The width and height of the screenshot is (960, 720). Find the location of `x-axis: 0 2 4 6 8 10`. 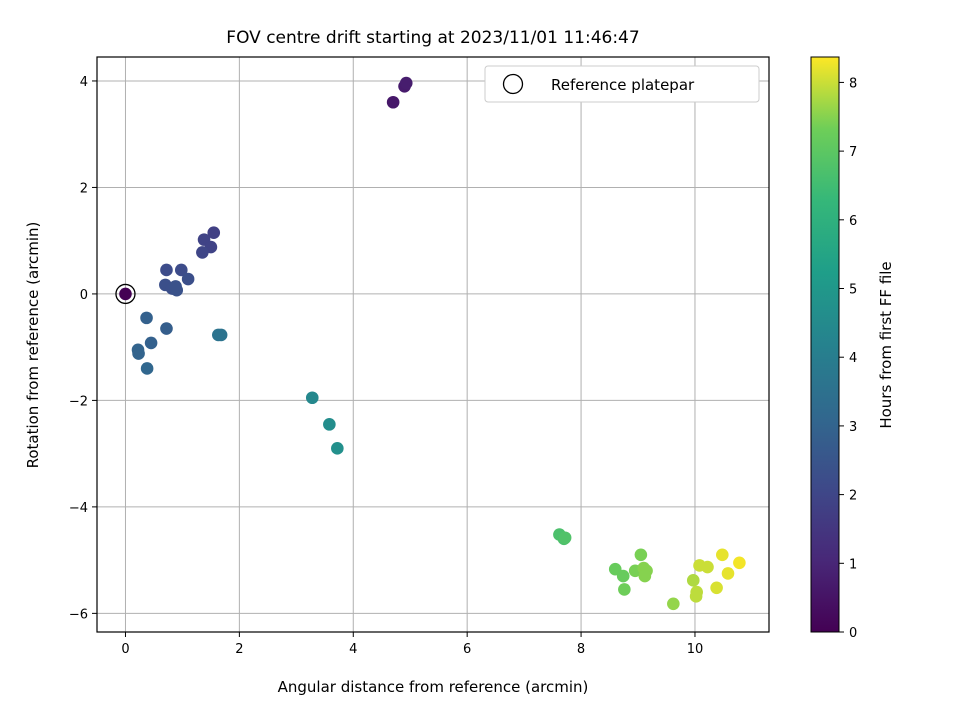

x-axis: 0 2 4 6 8 10 is located at coordinates (412, 644).